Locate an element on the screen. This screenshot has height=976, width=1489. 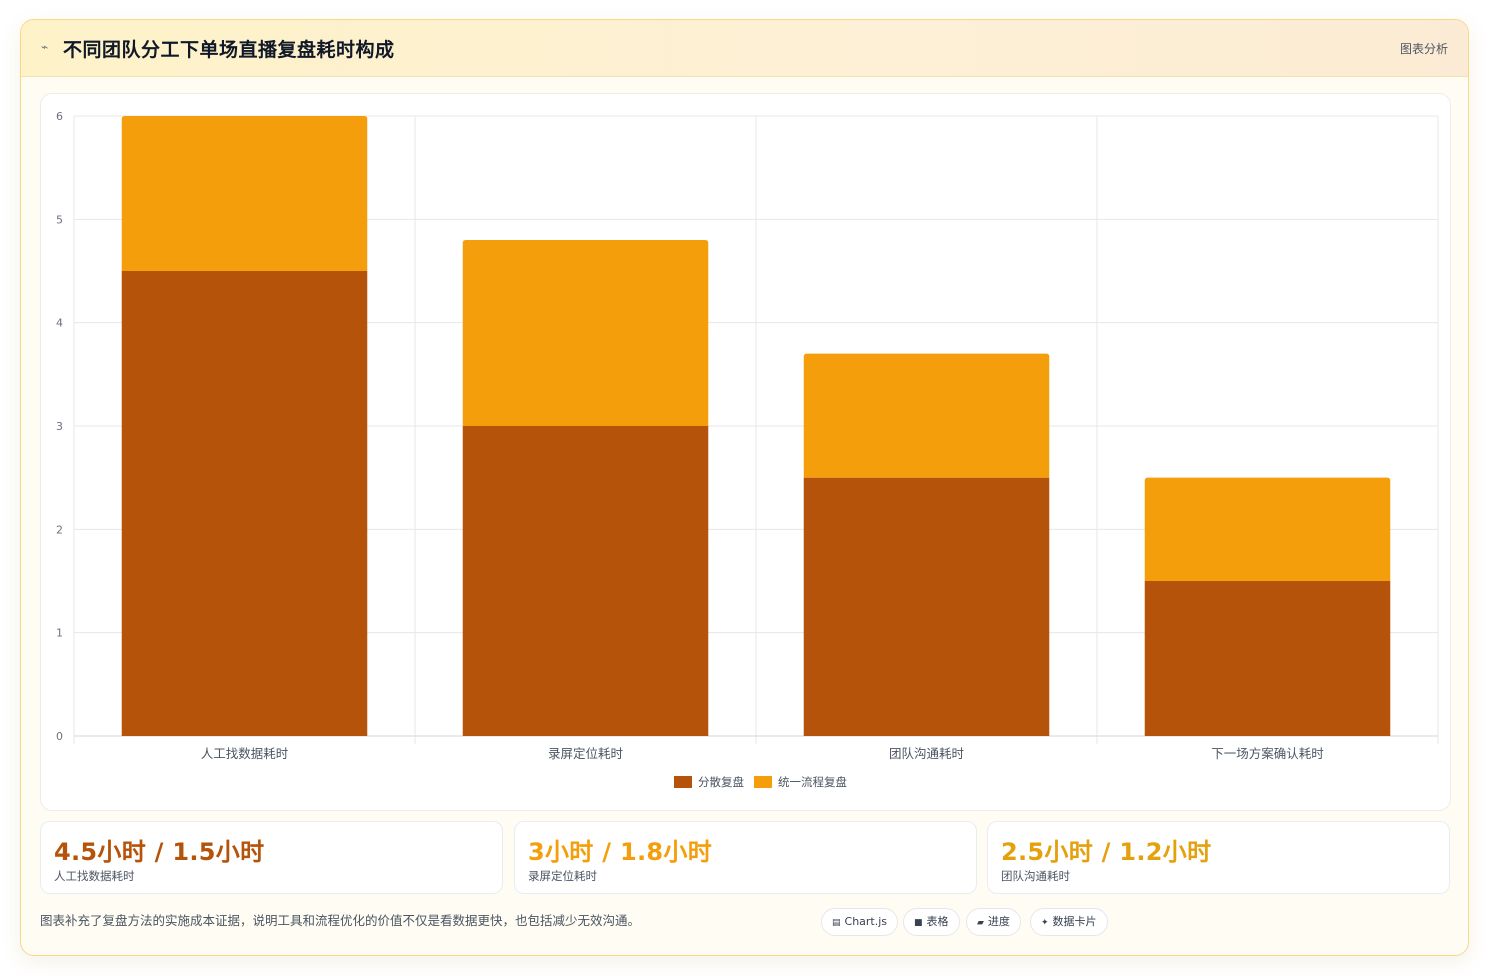
stat-value: 3小时 / 1.8小时 is located at coordinates (620, 852).